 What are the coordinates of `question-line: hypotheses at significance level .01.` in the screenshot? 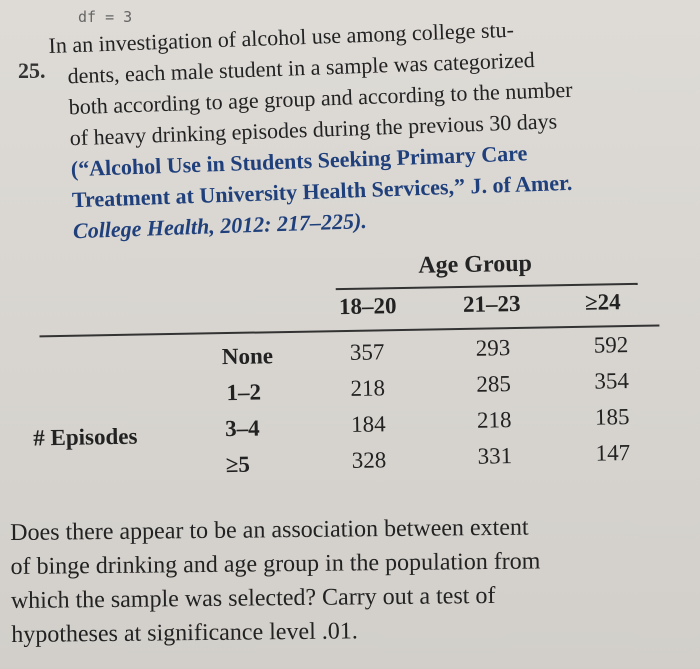 It's located at (184, 633).